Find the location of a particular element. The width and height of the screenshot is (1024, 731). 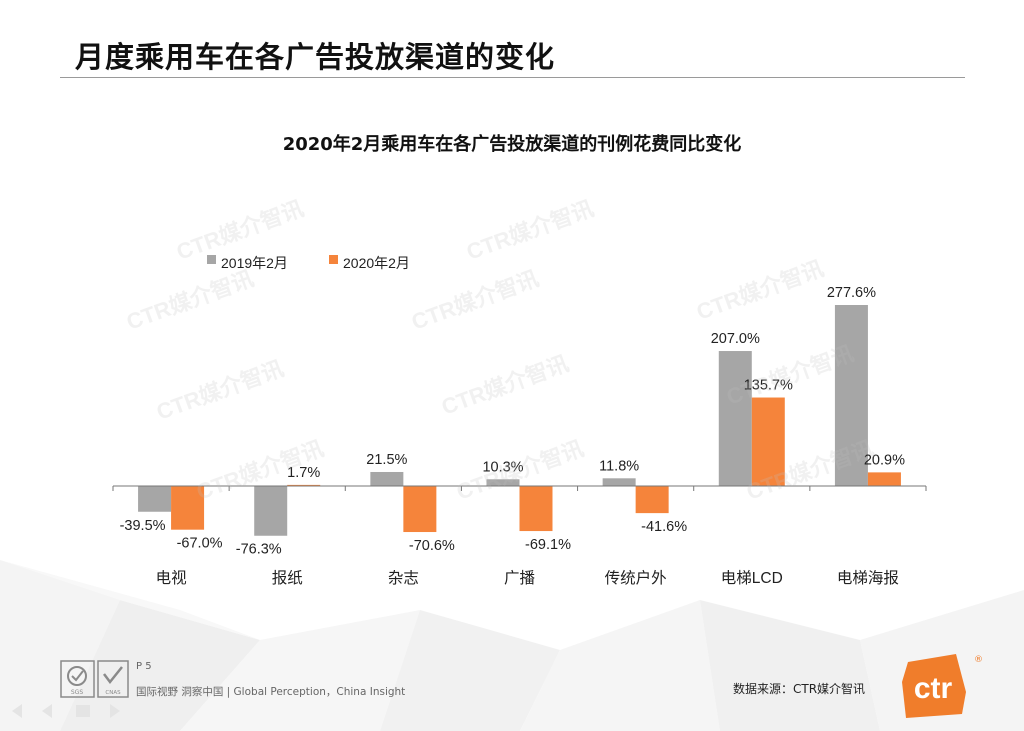

data-label-2020-5: 135.7% is located at coordinates (768, 386).